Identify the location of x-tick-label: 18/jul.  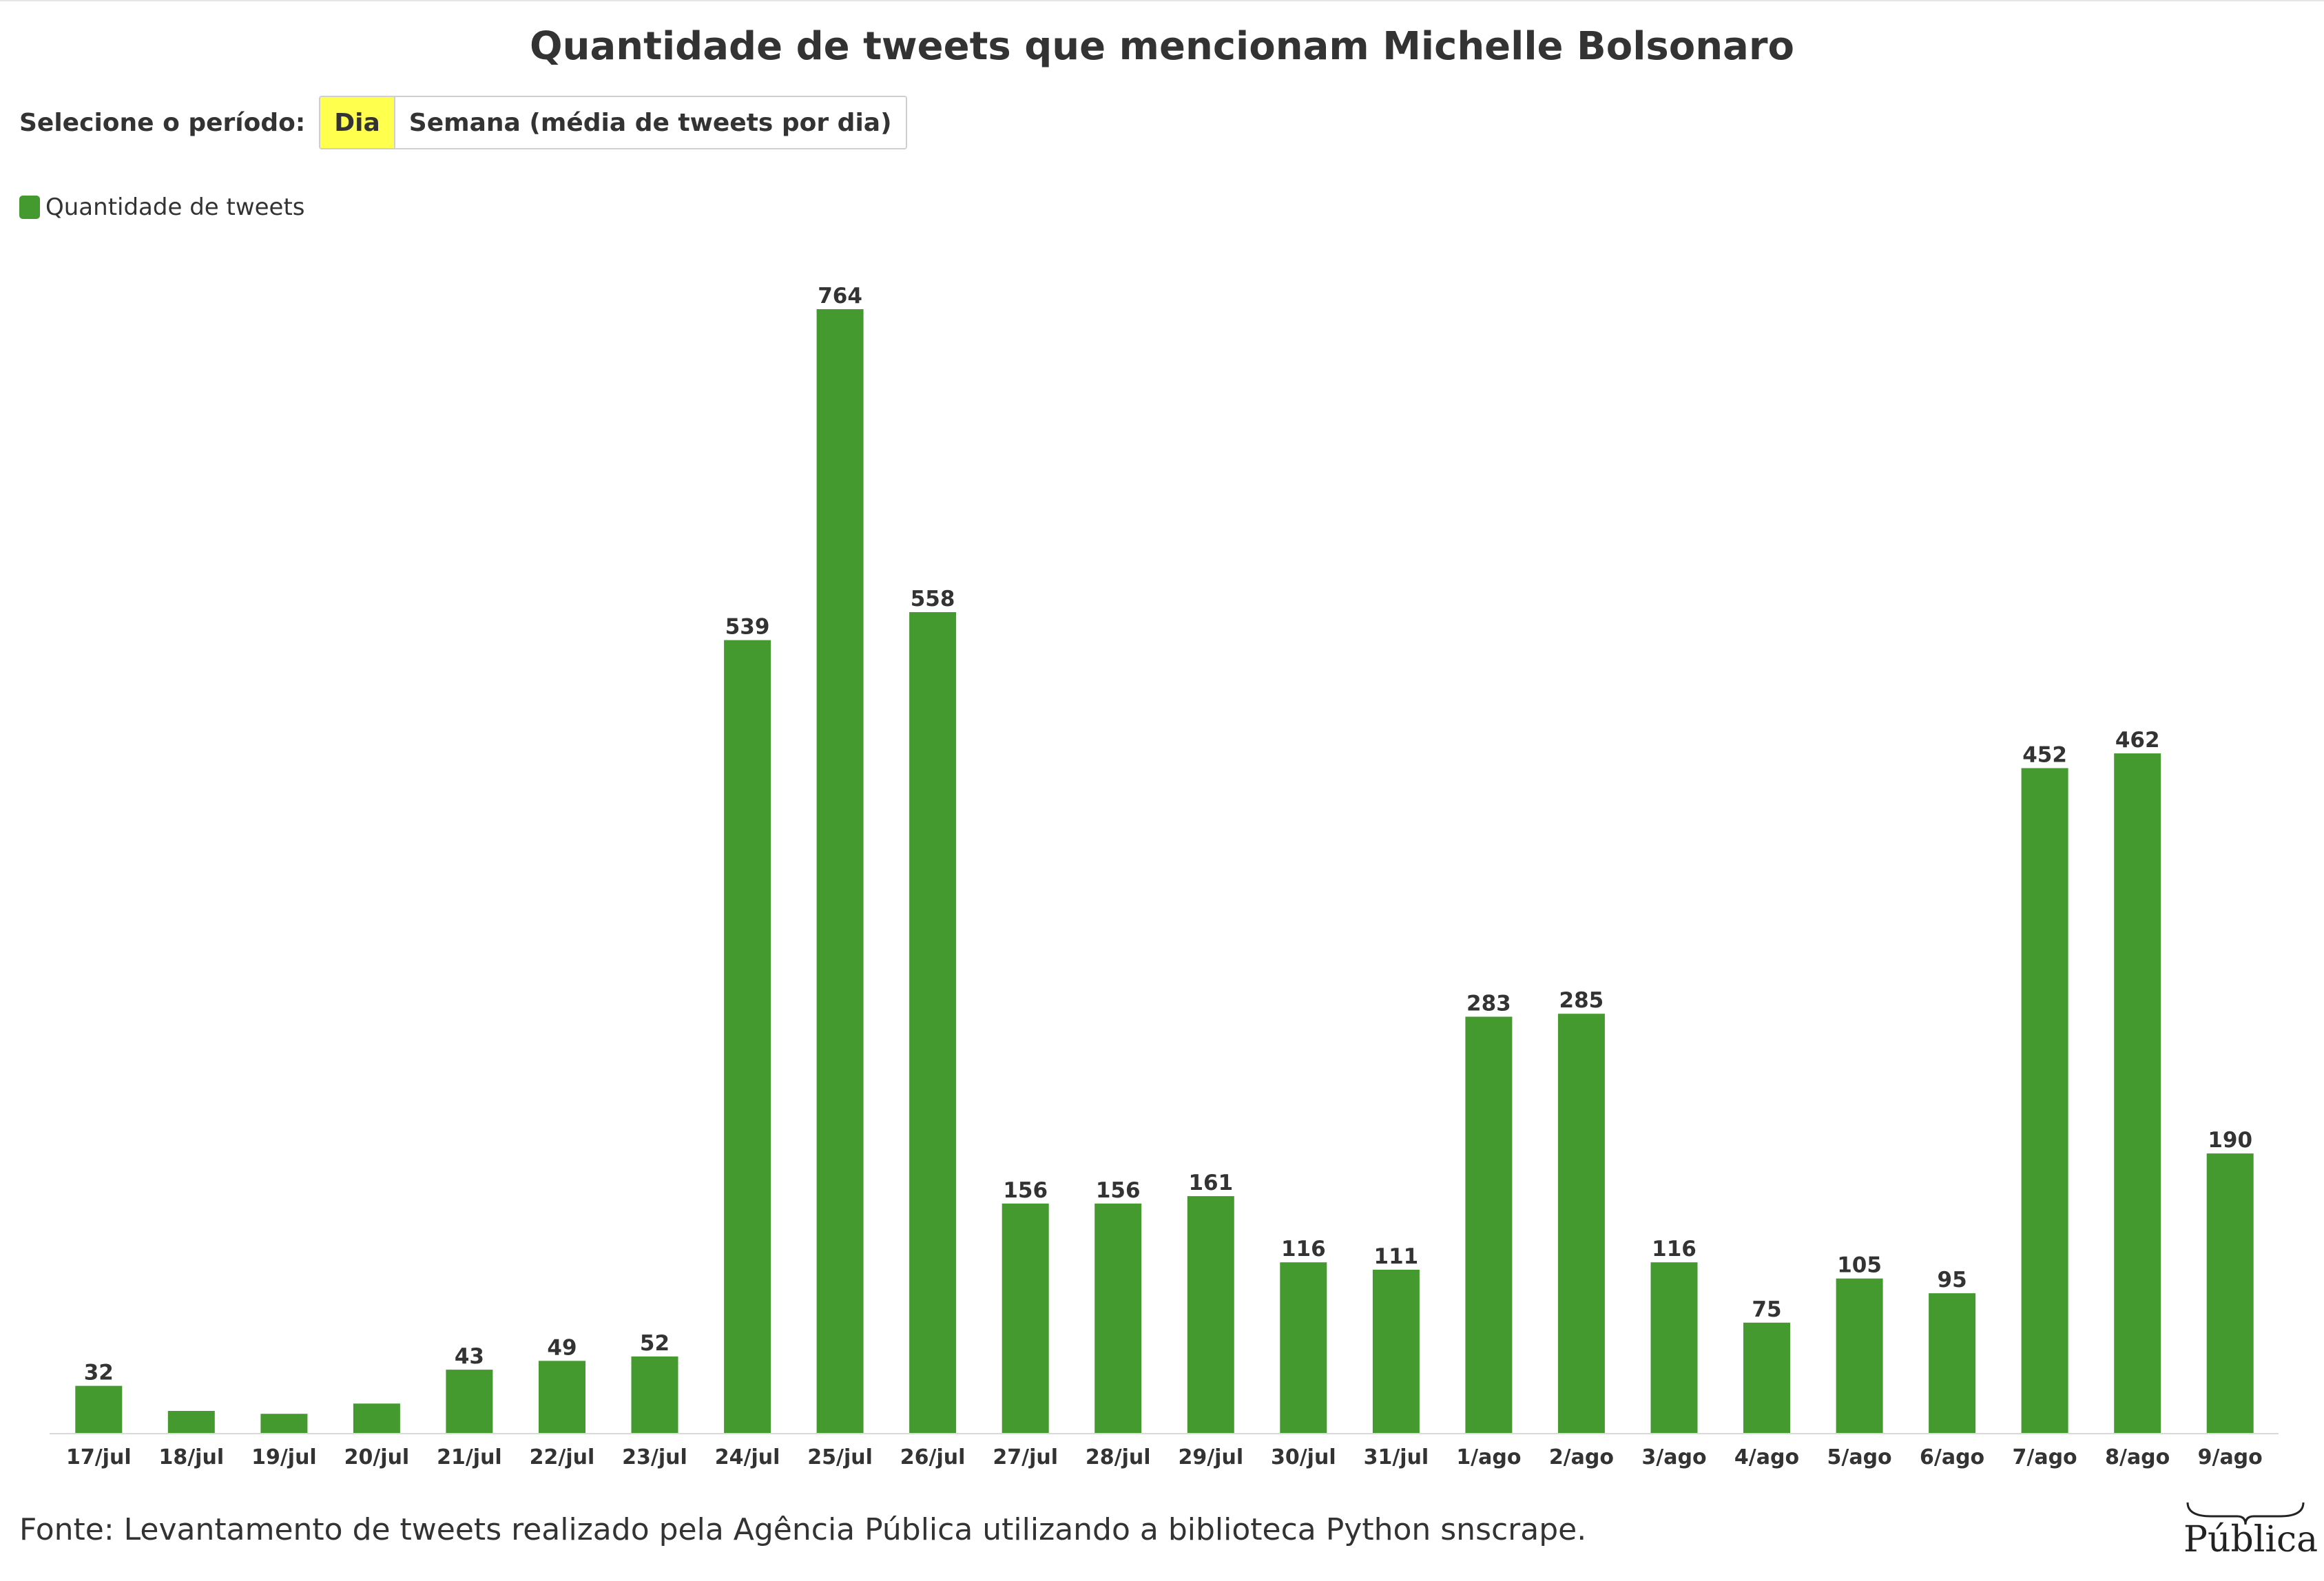
(191, 1457).